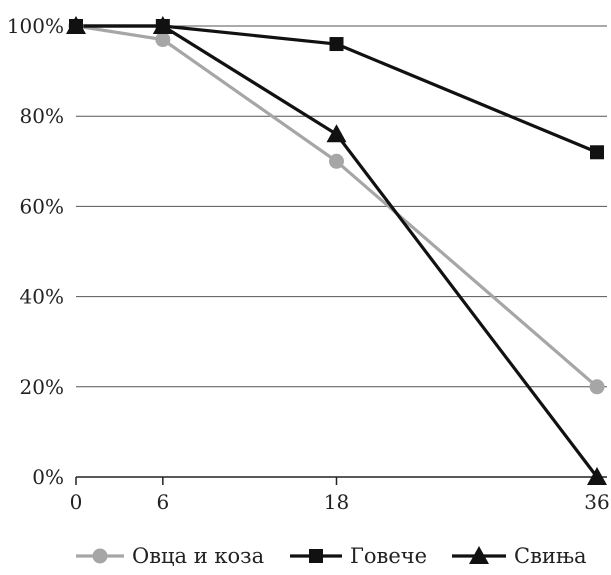  What do you see at coordinates (35, 26) in the screenshot?
I see `y-tick-label: 100%` at bounding box center [35, 26].